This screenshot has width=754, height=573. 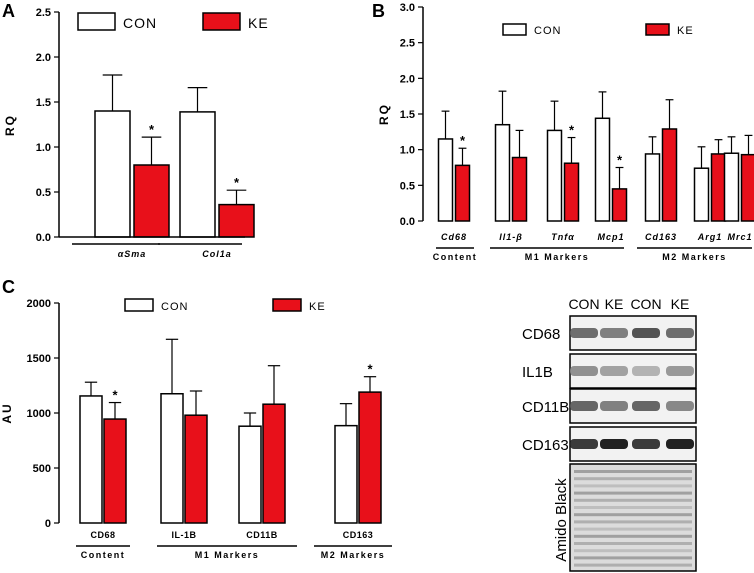 What do you see at coordinates (174, 307) in the screenshot?
I see `legend-label-con: CON` at bounding box center [174, 307].